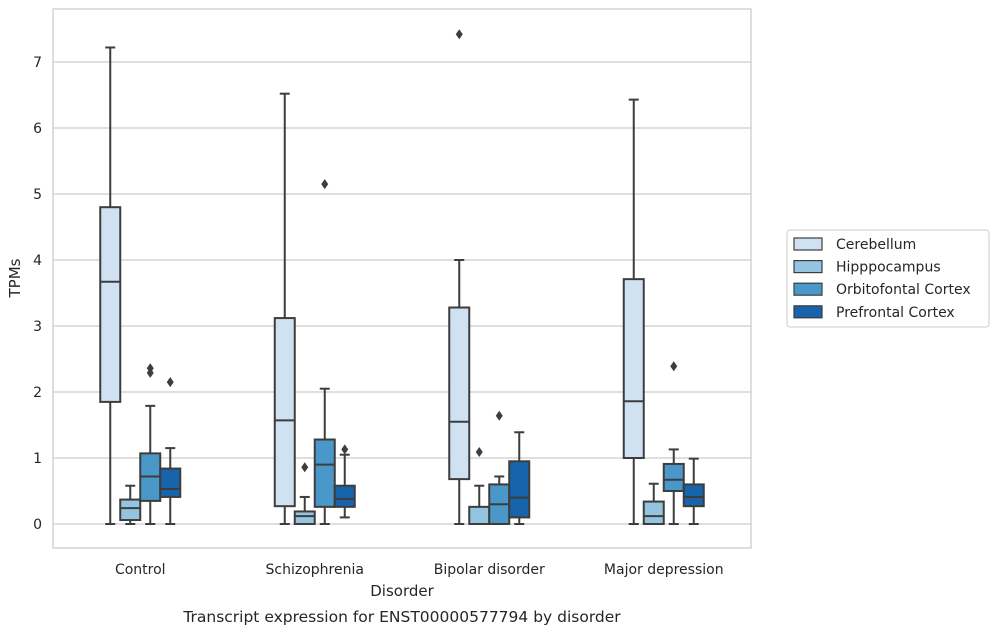 The height and width of the screenshot is (634, 999). What do you see at coordinates (37, 261) in the screenshot?
I see `y-tick-label: 4` at bounding box center [37, 261].